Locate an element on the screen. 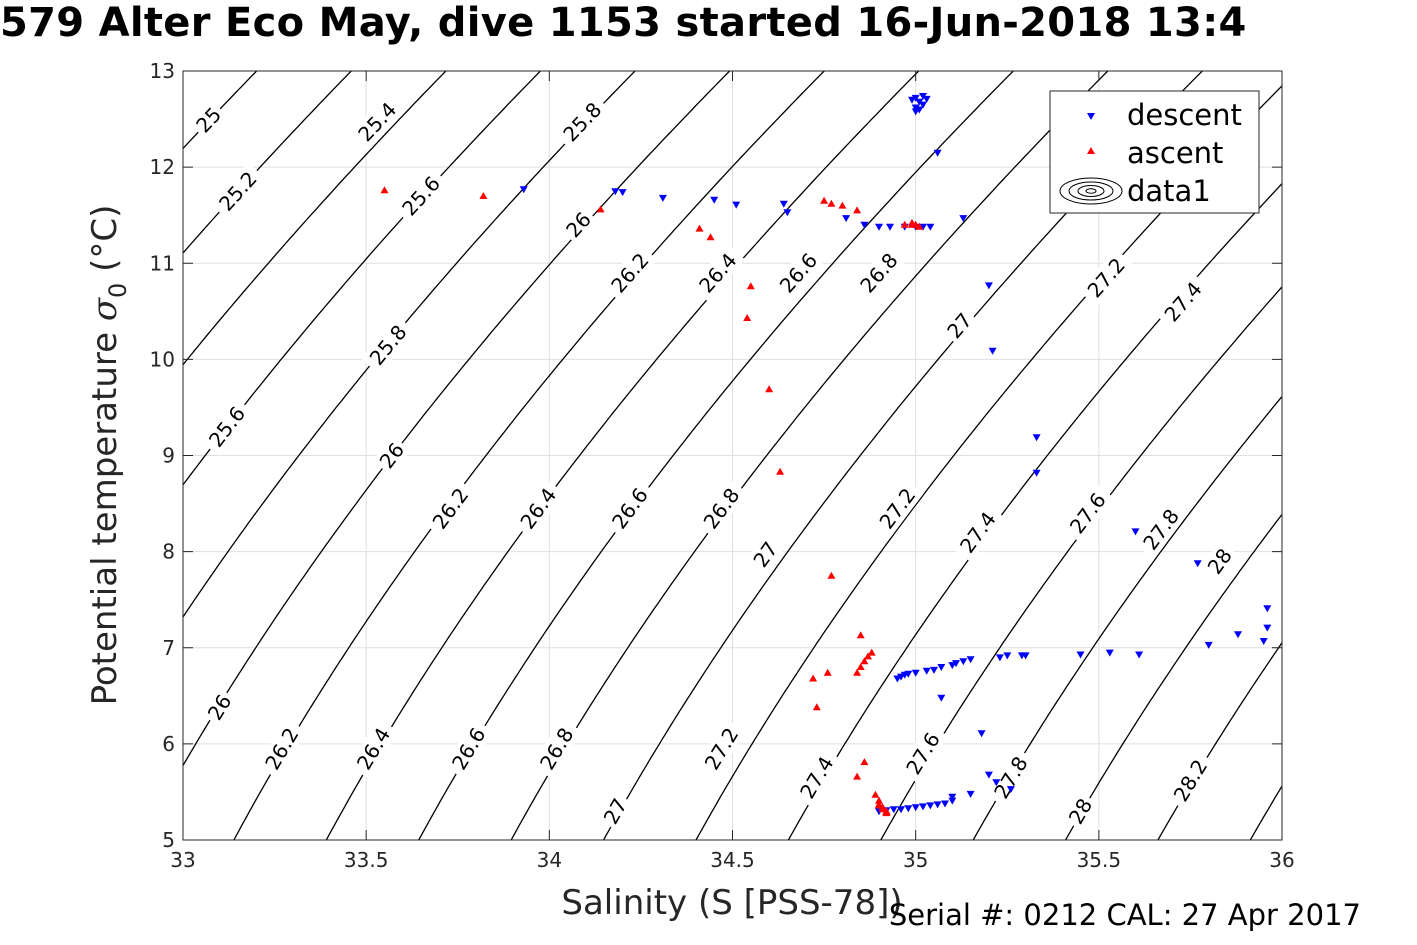 The width and height of the screenshot is (1417, 945). y-tick-label: 8 is located at coordinates (168, 552).